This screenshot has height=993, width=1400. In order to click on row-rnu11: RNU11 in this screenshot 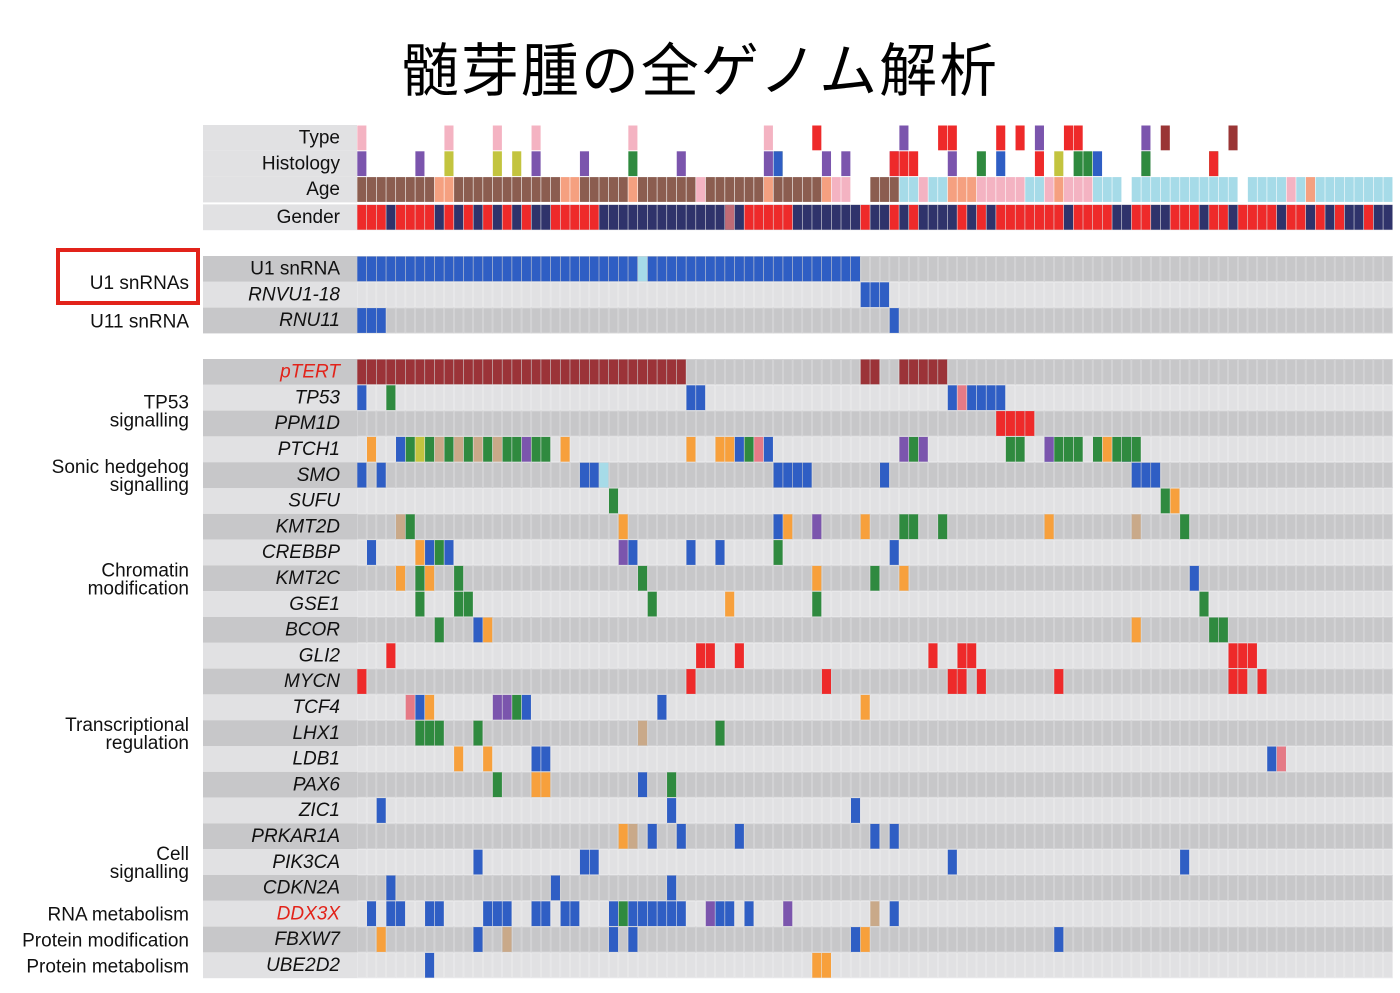, I will do `click(798, 320)`.